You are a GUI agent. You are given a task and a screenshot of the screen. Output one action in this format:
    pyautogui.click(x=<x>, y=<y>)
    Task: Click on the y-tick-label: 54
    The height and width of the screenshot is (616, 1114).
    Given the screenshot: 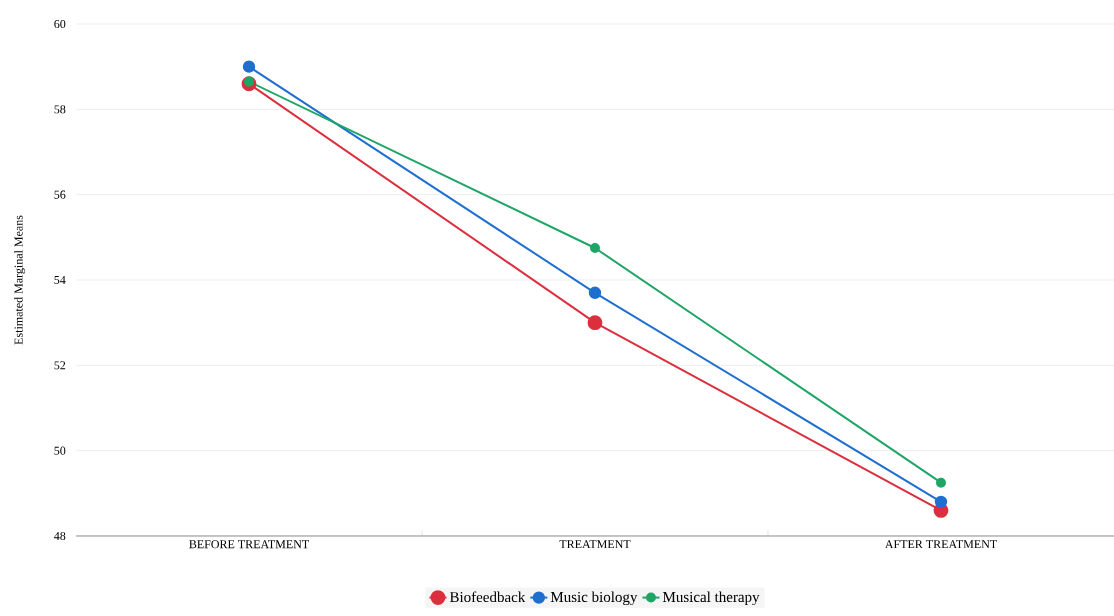 What is the action you would take?
    pyautogui.click(x=60, y=279)
    